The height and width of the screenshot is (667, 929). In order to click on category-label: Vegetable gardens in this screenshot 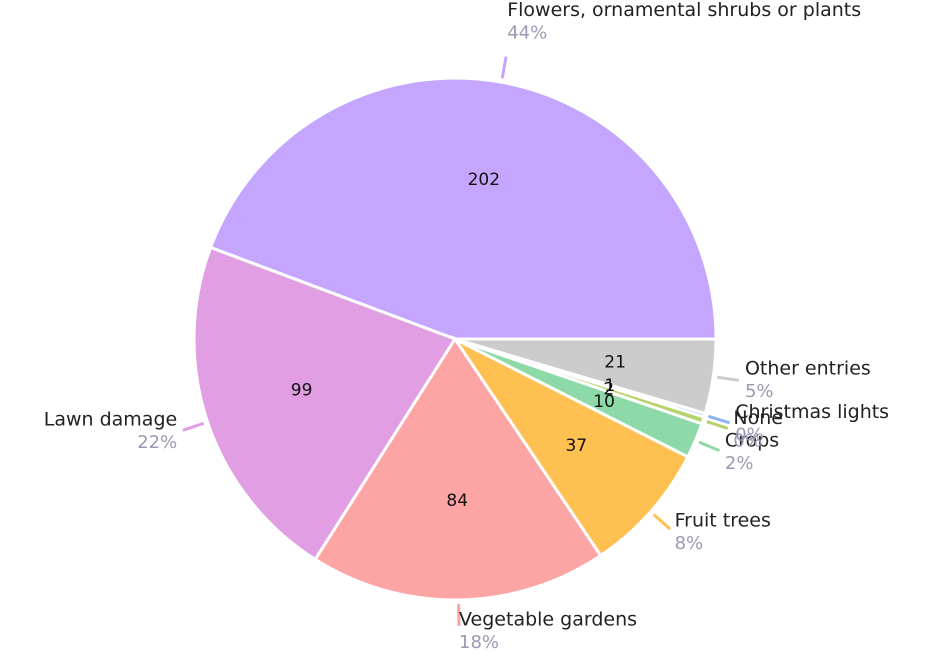, I will do `click(548, 619)`.